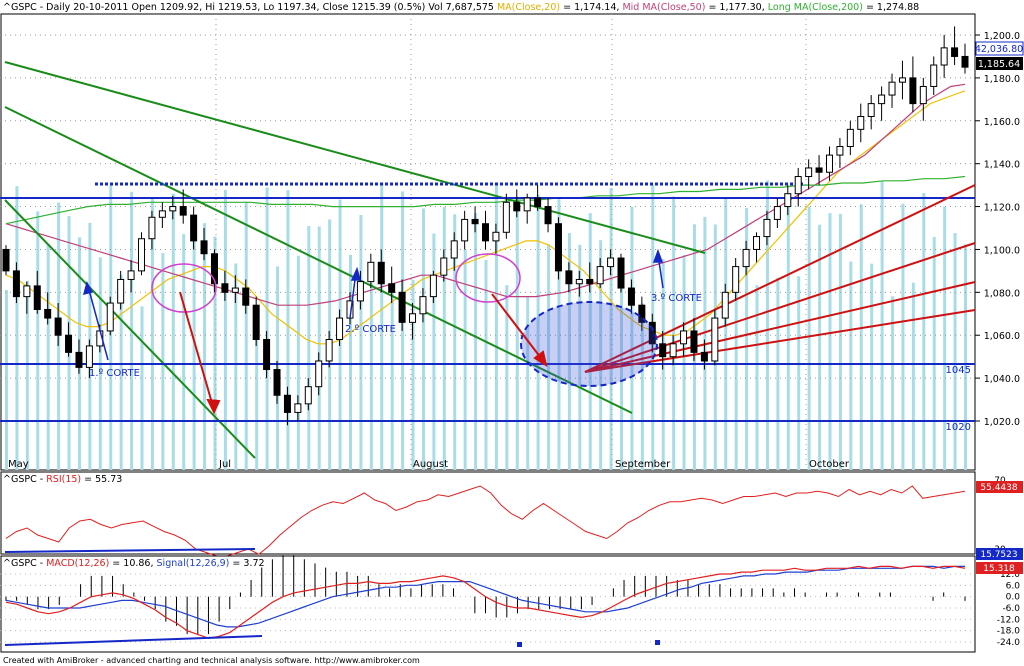  What do you see at coordinates (246, 563) in the screenshot?
I see `signal-value: = 3.72` at bounding box center [246, 563].